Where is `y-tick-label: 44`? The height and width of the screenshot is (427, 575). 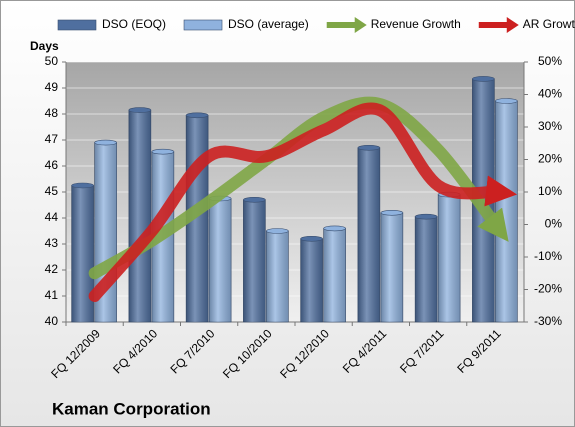
y-tick-label: 44 is located at coordinates (52, 217).